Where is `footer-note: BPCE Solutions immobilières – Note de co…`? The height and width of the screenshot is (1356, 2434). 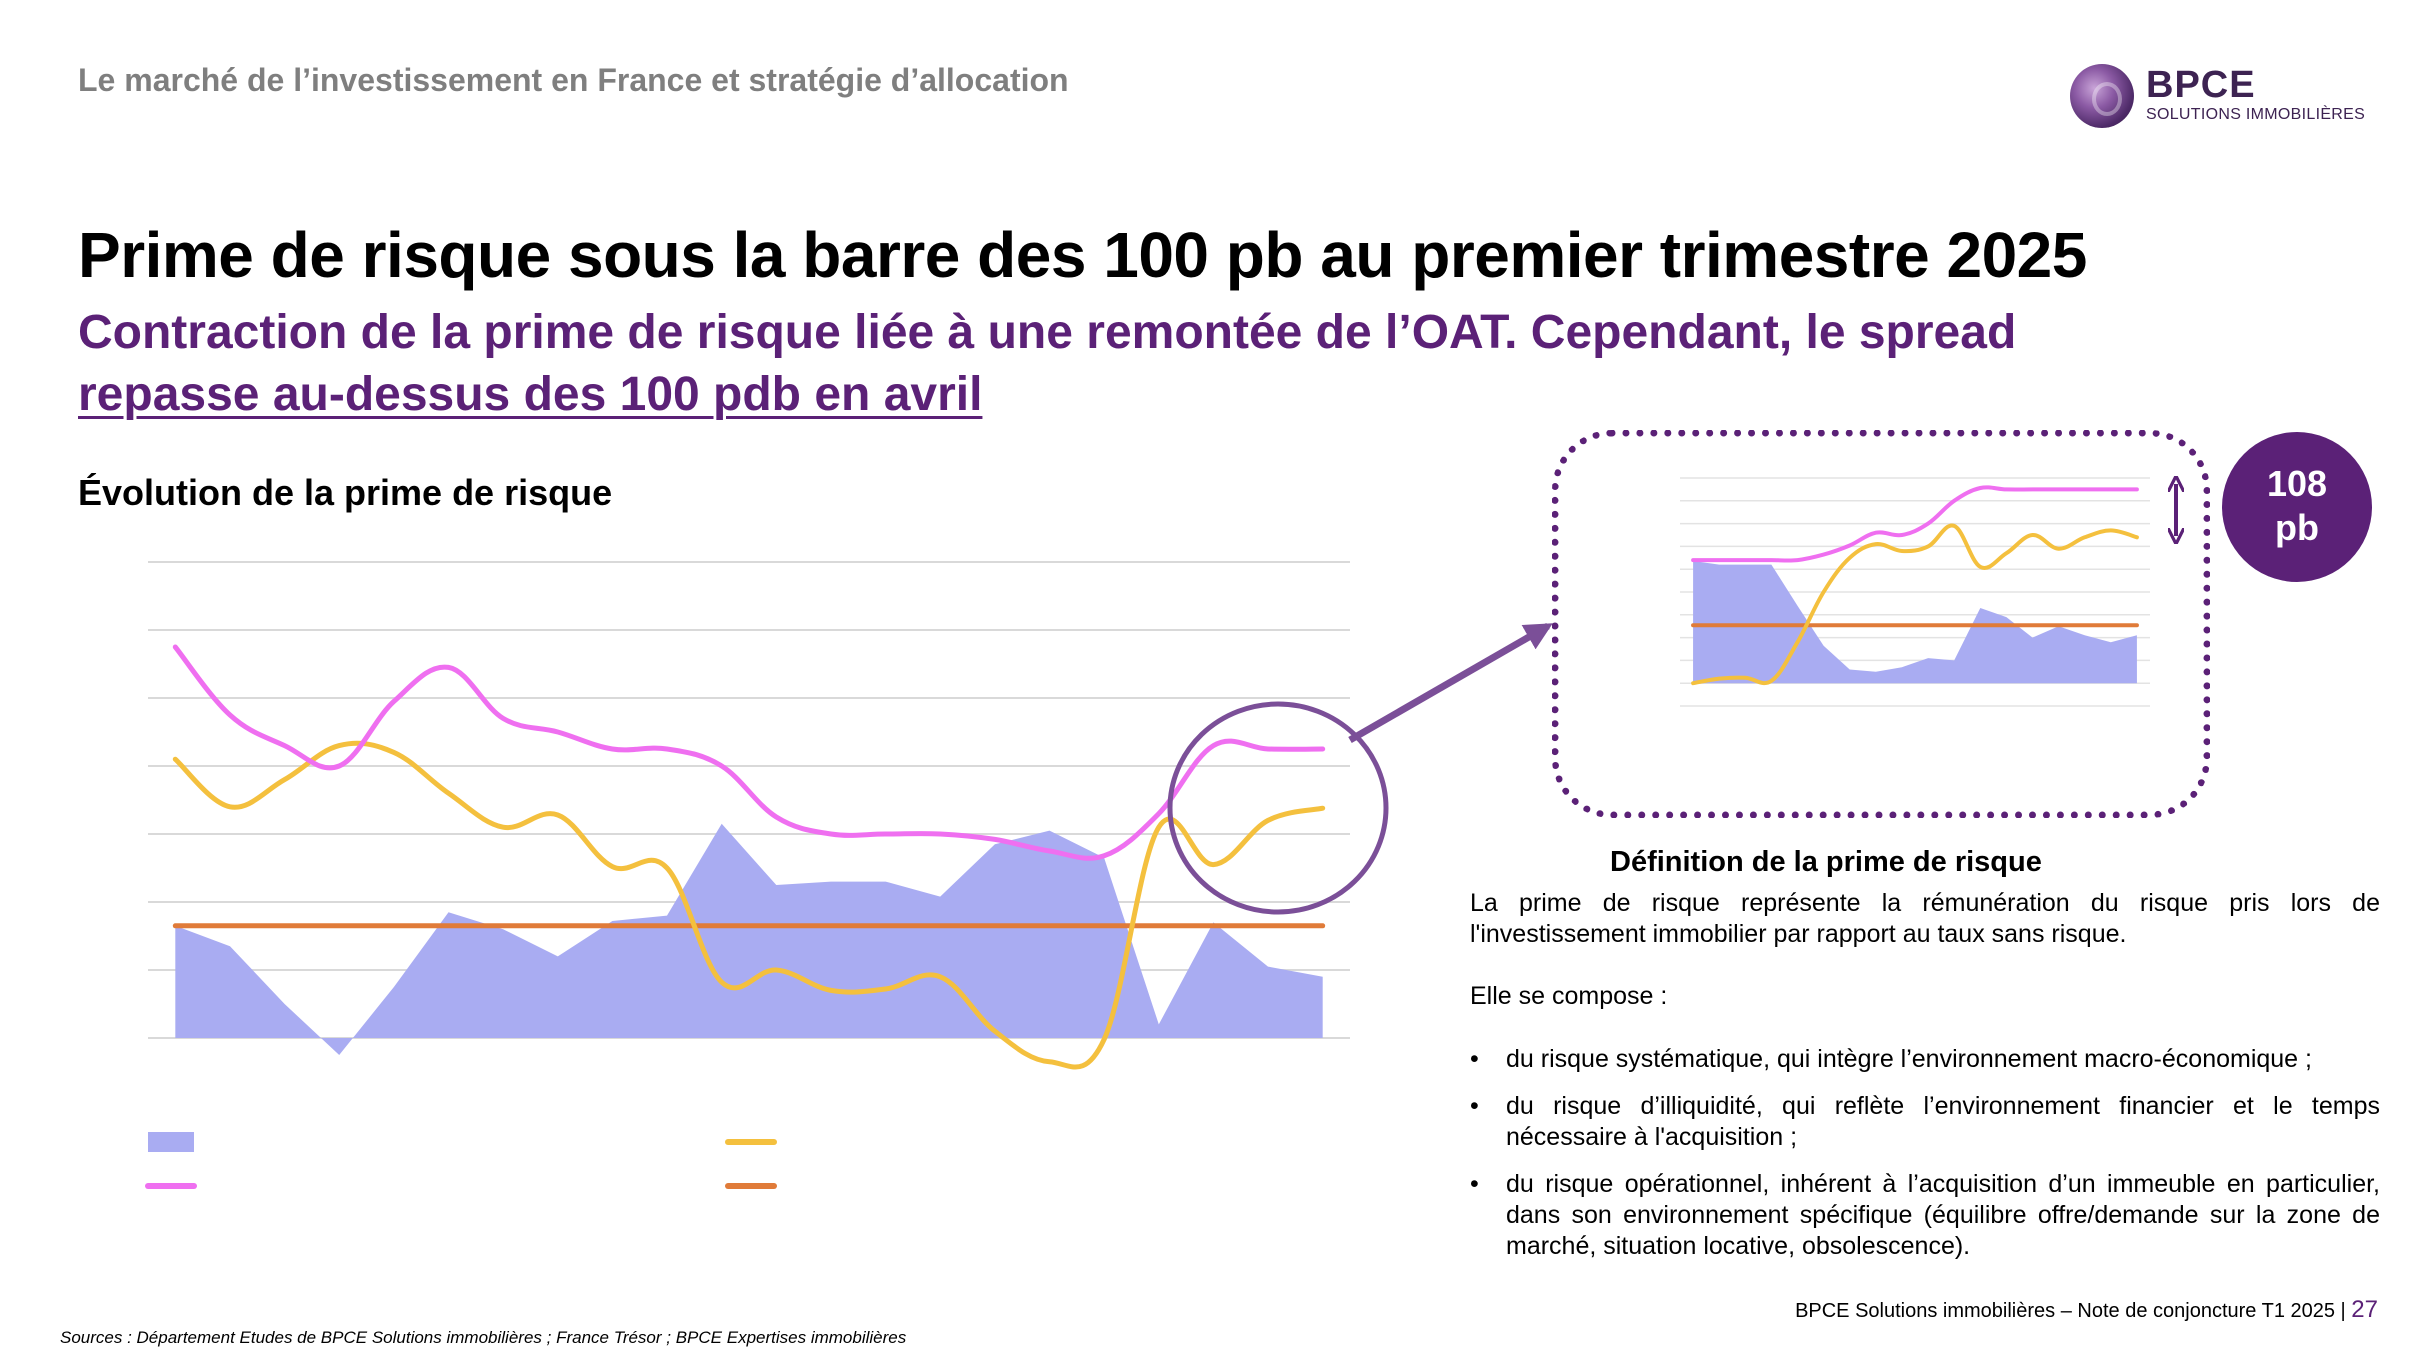
footer-note: BPCE Solutions immobilières – Note de co… is located at coordinates (2086, 1310).